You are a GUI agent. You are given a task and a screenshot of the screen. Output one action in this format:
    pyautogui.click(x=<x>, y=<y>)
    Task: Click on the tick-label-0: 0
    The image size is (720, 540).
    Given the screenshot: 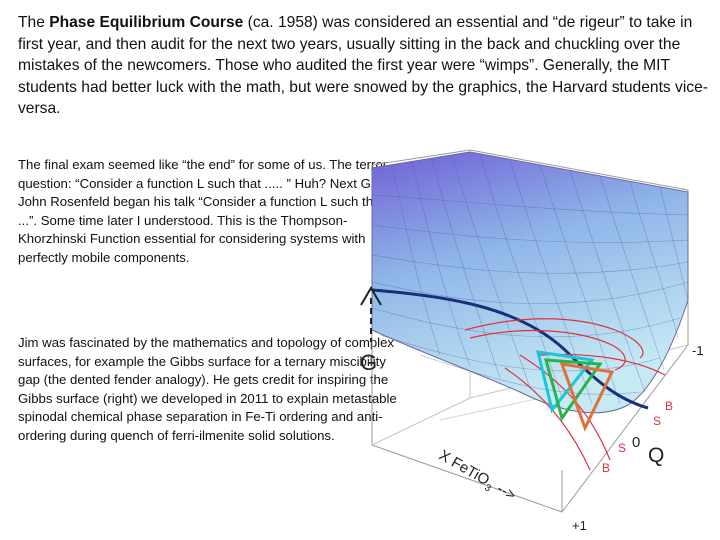 What is the action you would take?
    pyautogui.click(x=636, y=442)
    